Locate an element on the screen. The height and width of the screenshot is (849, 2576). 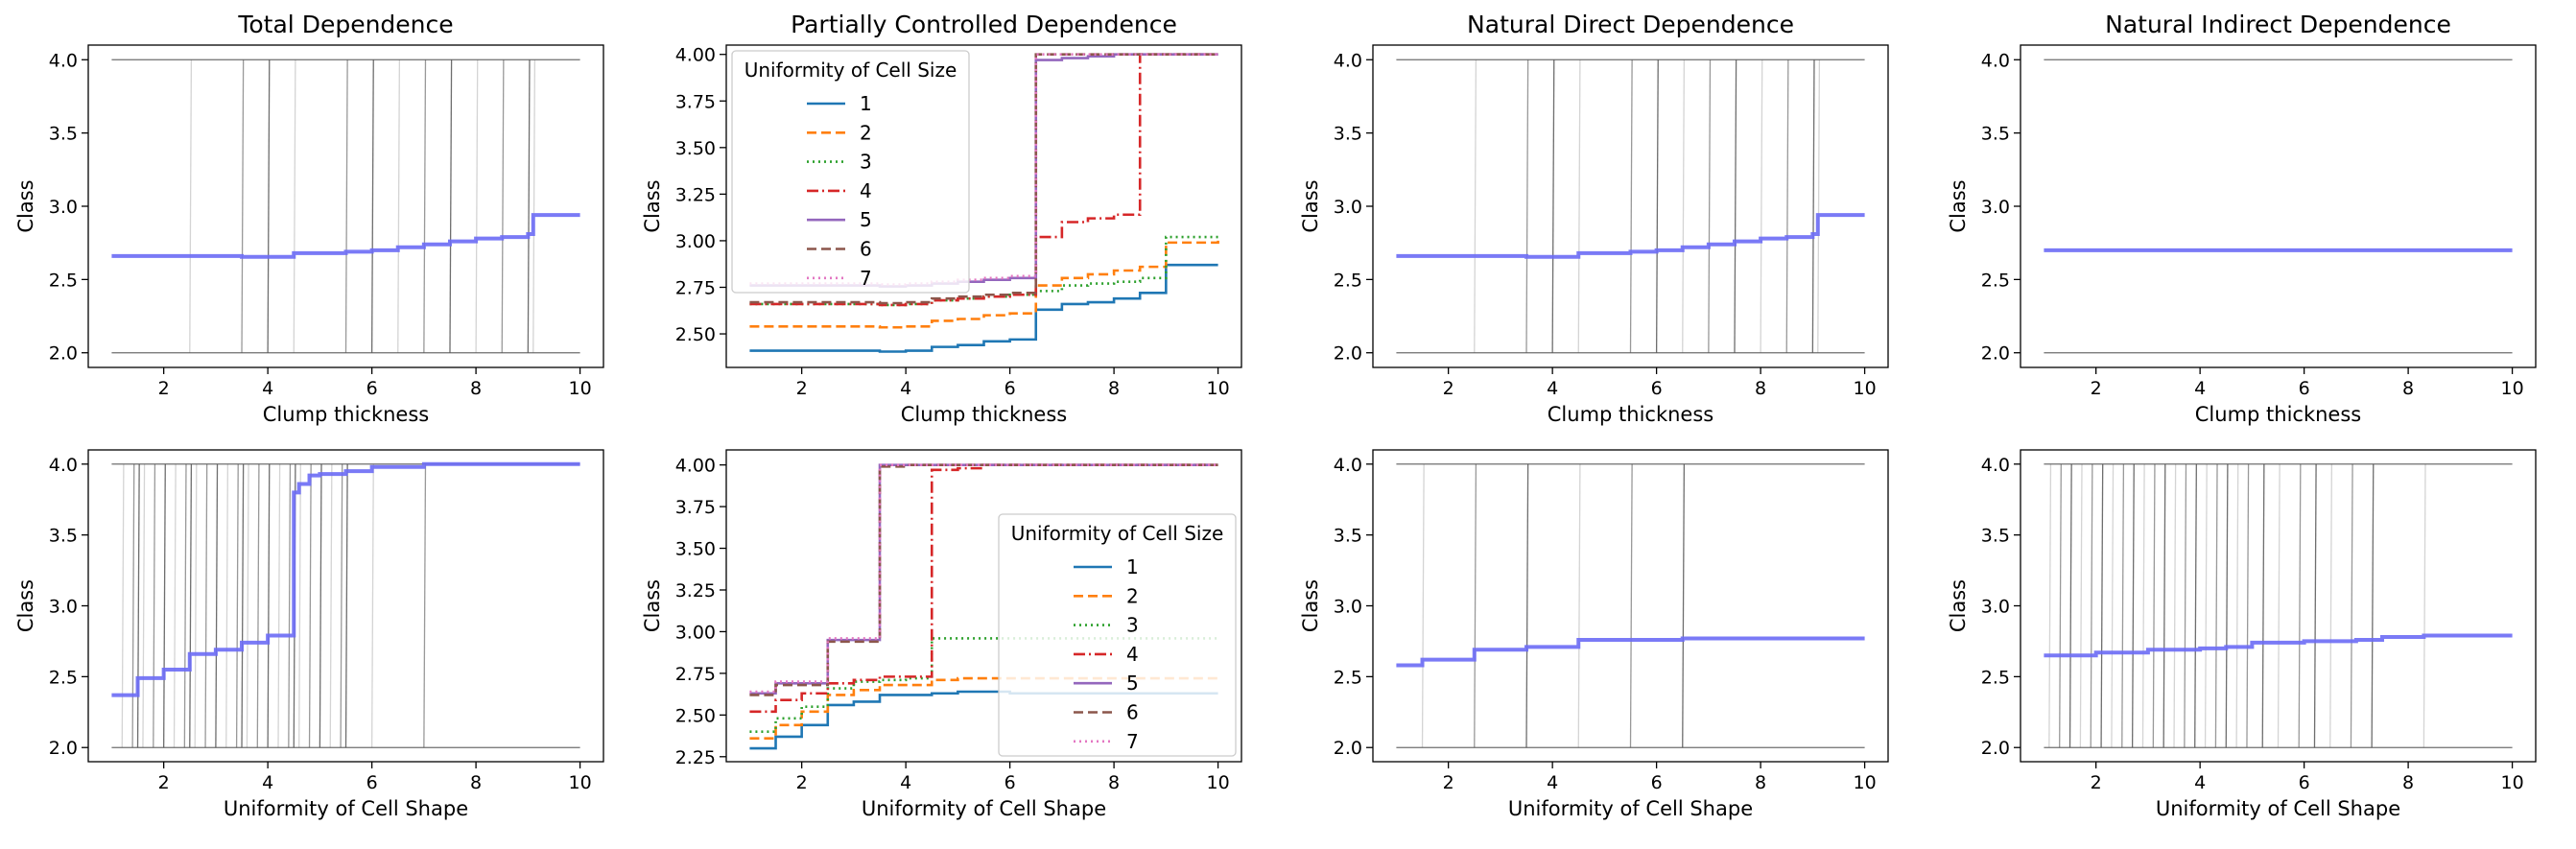
legend-box is located at coordinates (850, 172).